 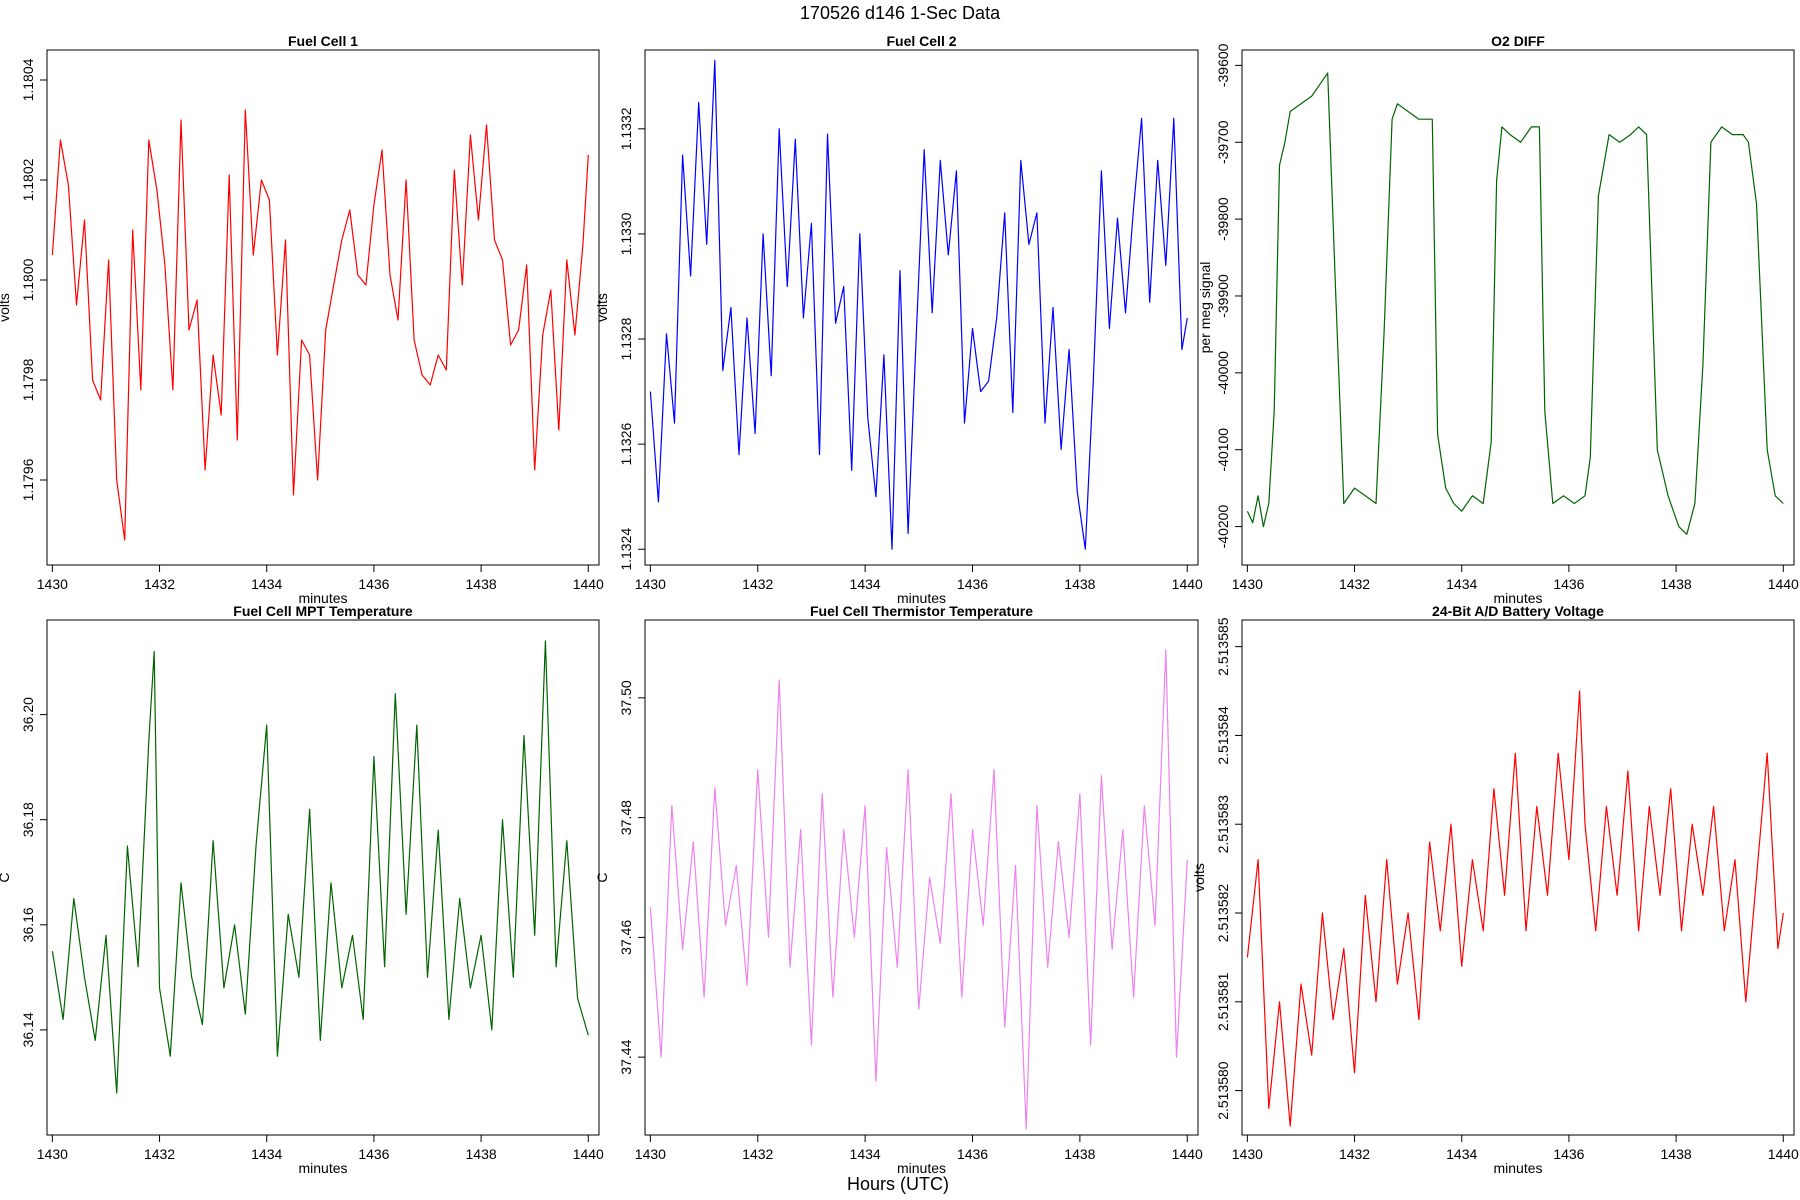 I want to click on y-tick-label: 1.1330, so click(x=626, y=233).